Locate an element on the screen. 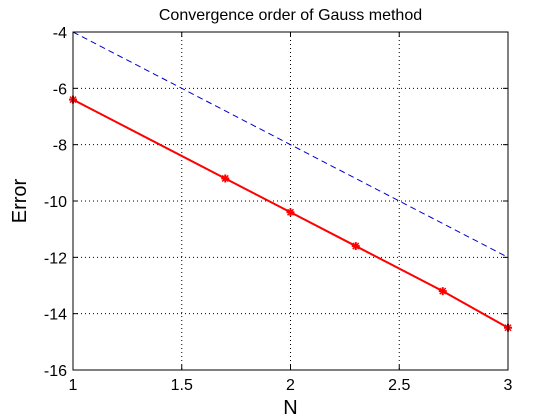 The height and width of the screenshot is (420, 560). y-tick-label: -16 is located at coordinates (55, 371).